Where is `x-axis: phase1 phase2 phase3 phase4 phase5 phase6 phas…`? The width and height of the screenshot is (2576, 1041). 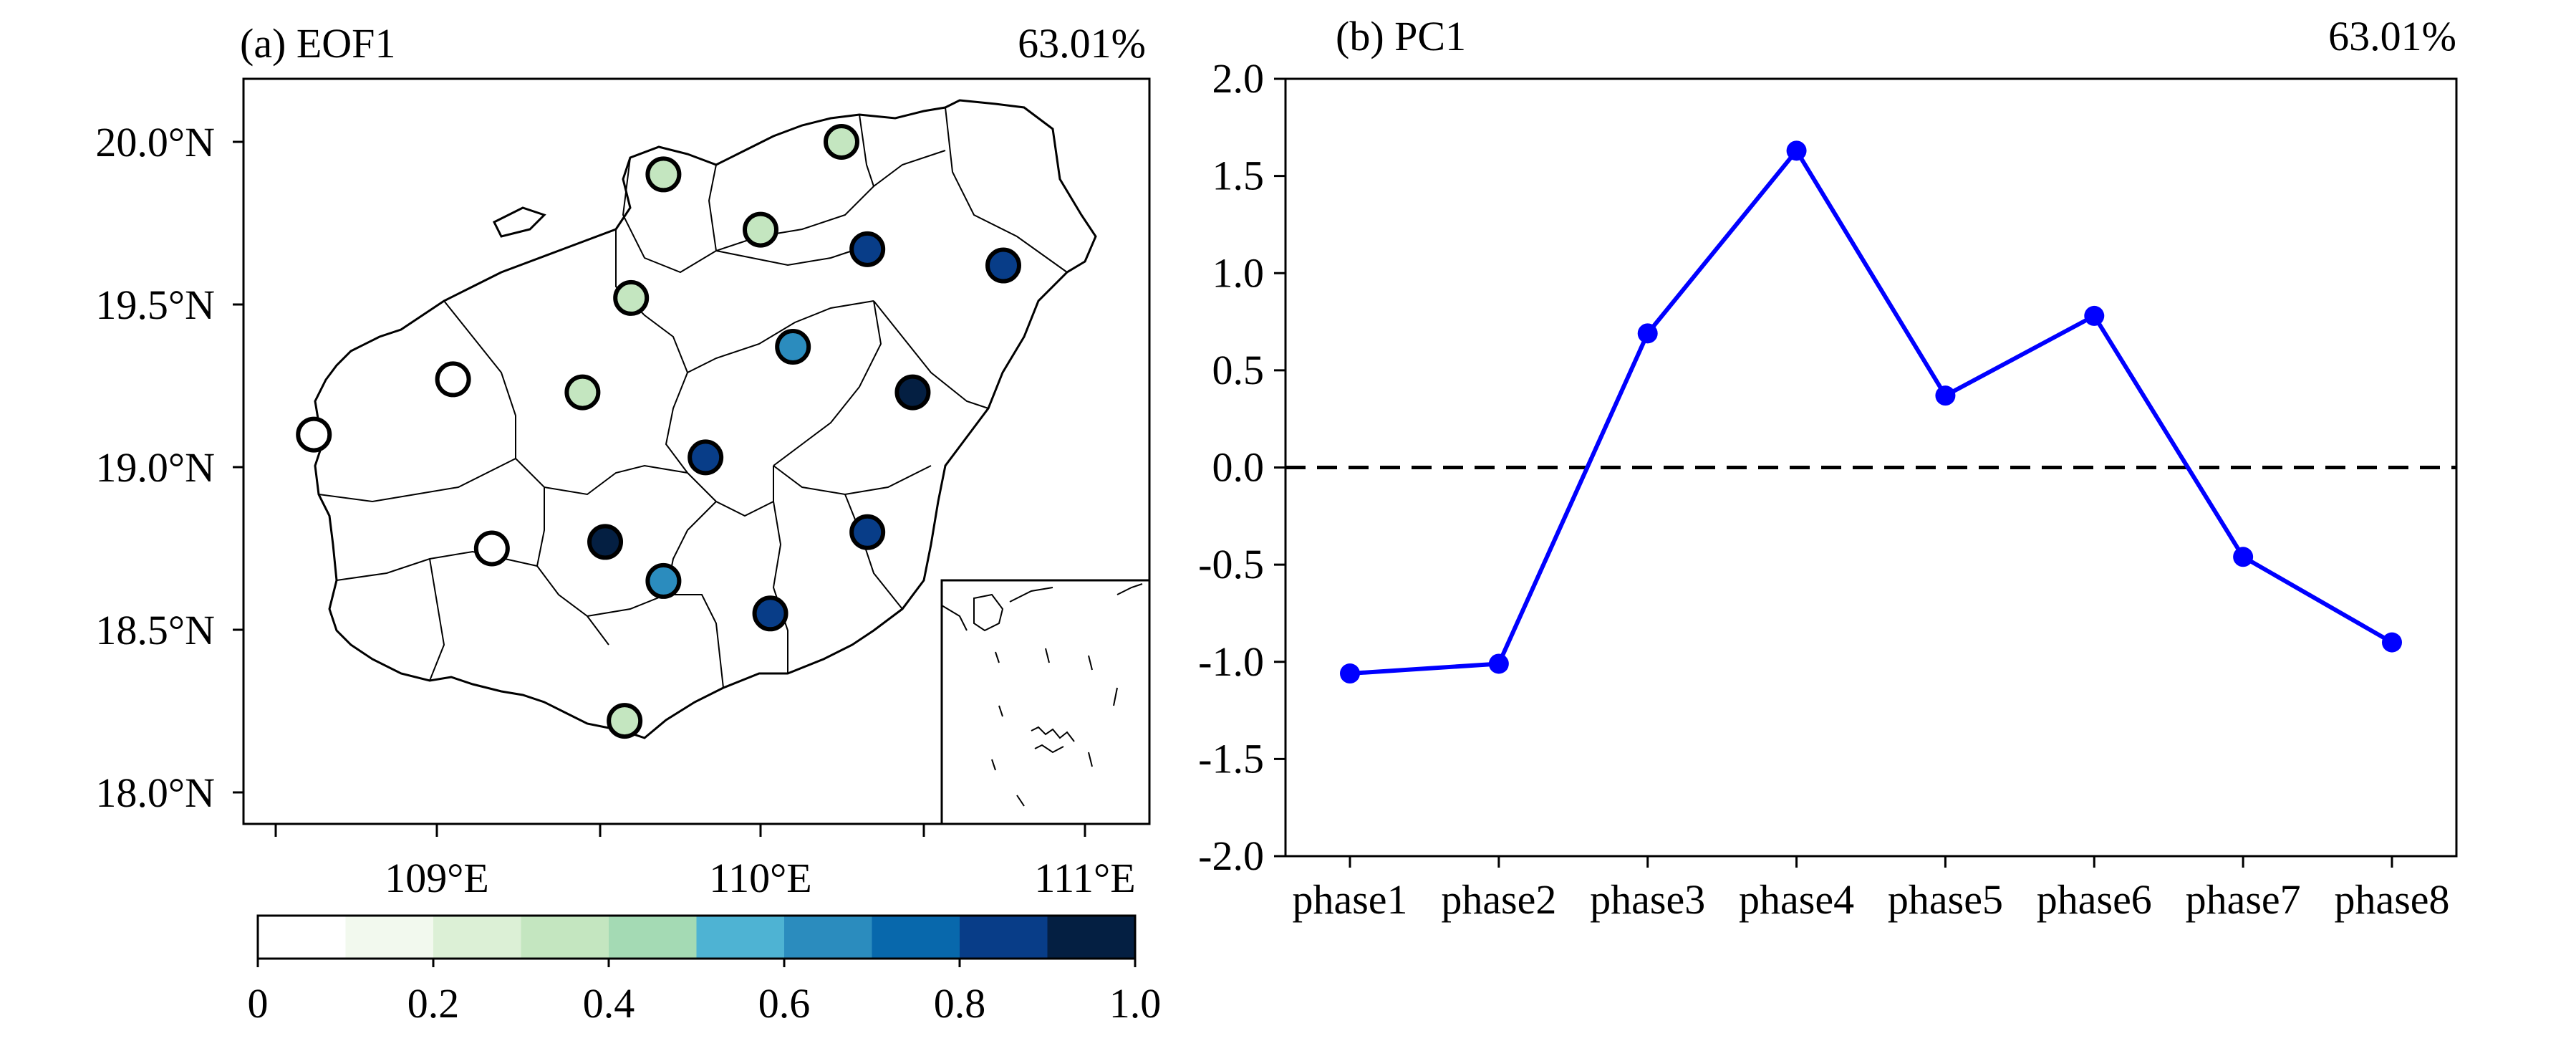 x-axis: phase1 phase2 phase3 phase4 phase5 phase6 phas… is located at coordinates (1871, 890).